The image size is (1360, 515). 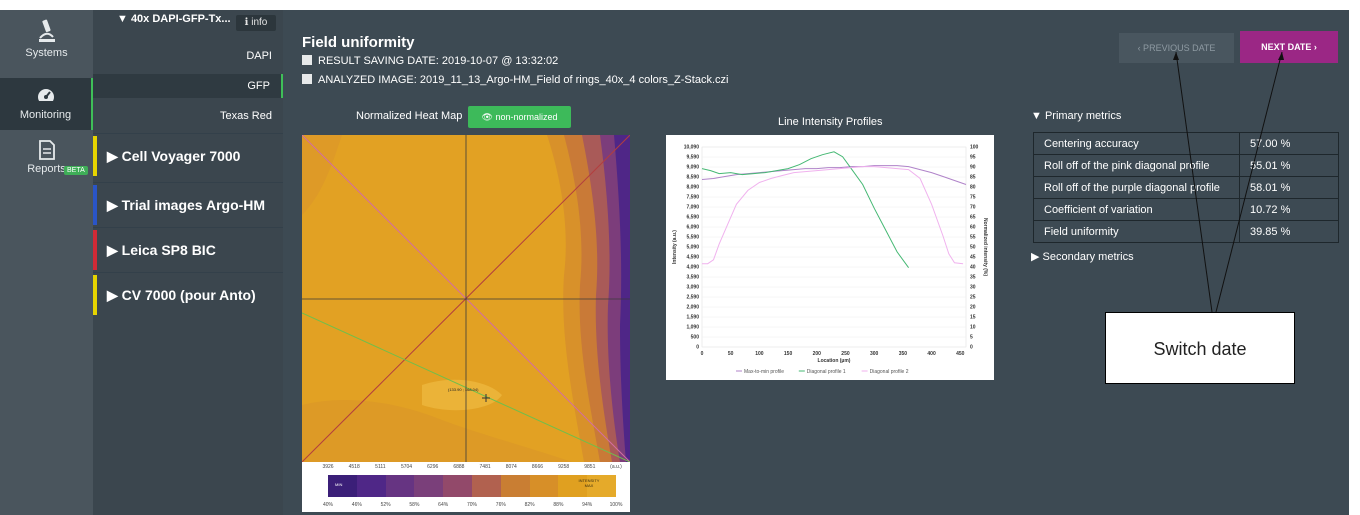 I want to click on y-right-tick-label: 100, so click(x=974, y=148).